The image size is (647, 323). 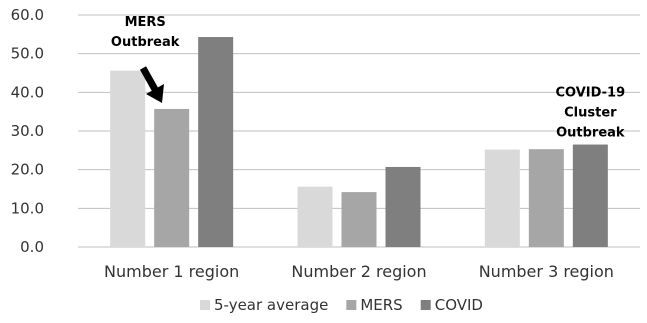 I want to click on annotation-text: MERS, so click(x=145, y=22).